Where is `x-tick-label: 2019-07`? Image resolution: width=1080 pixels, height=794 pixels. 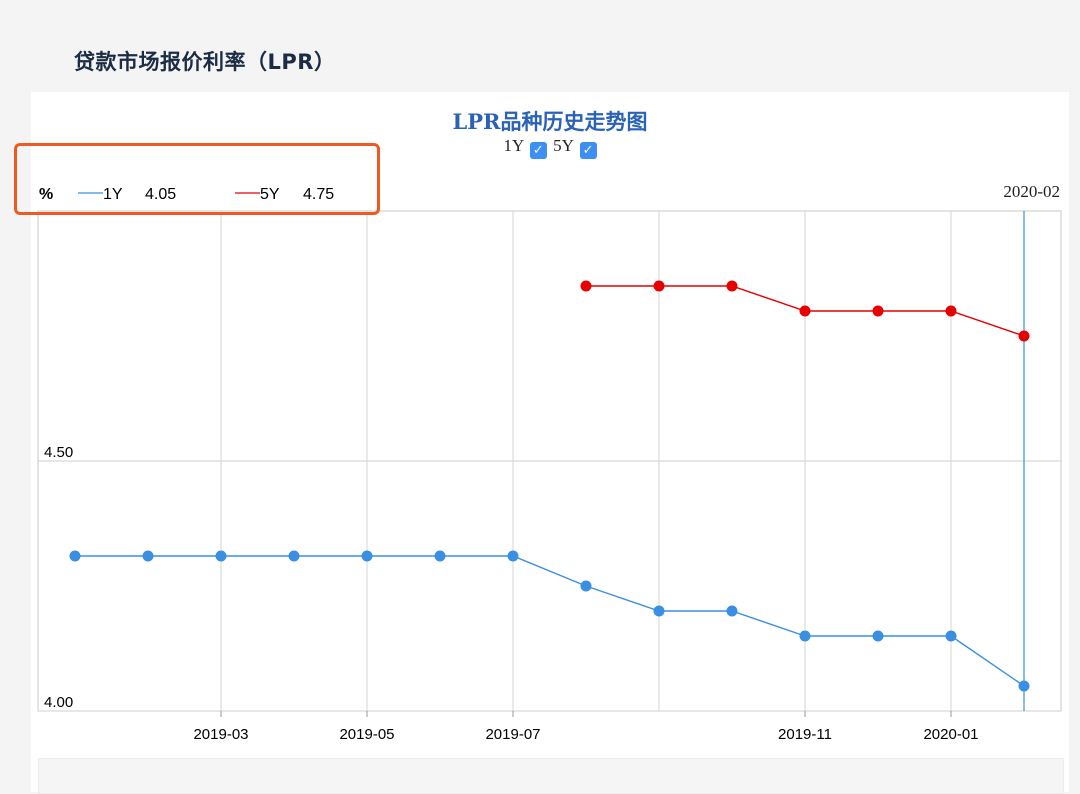
x-tick-label: 2019-07 is located at coordinates (512, 734).